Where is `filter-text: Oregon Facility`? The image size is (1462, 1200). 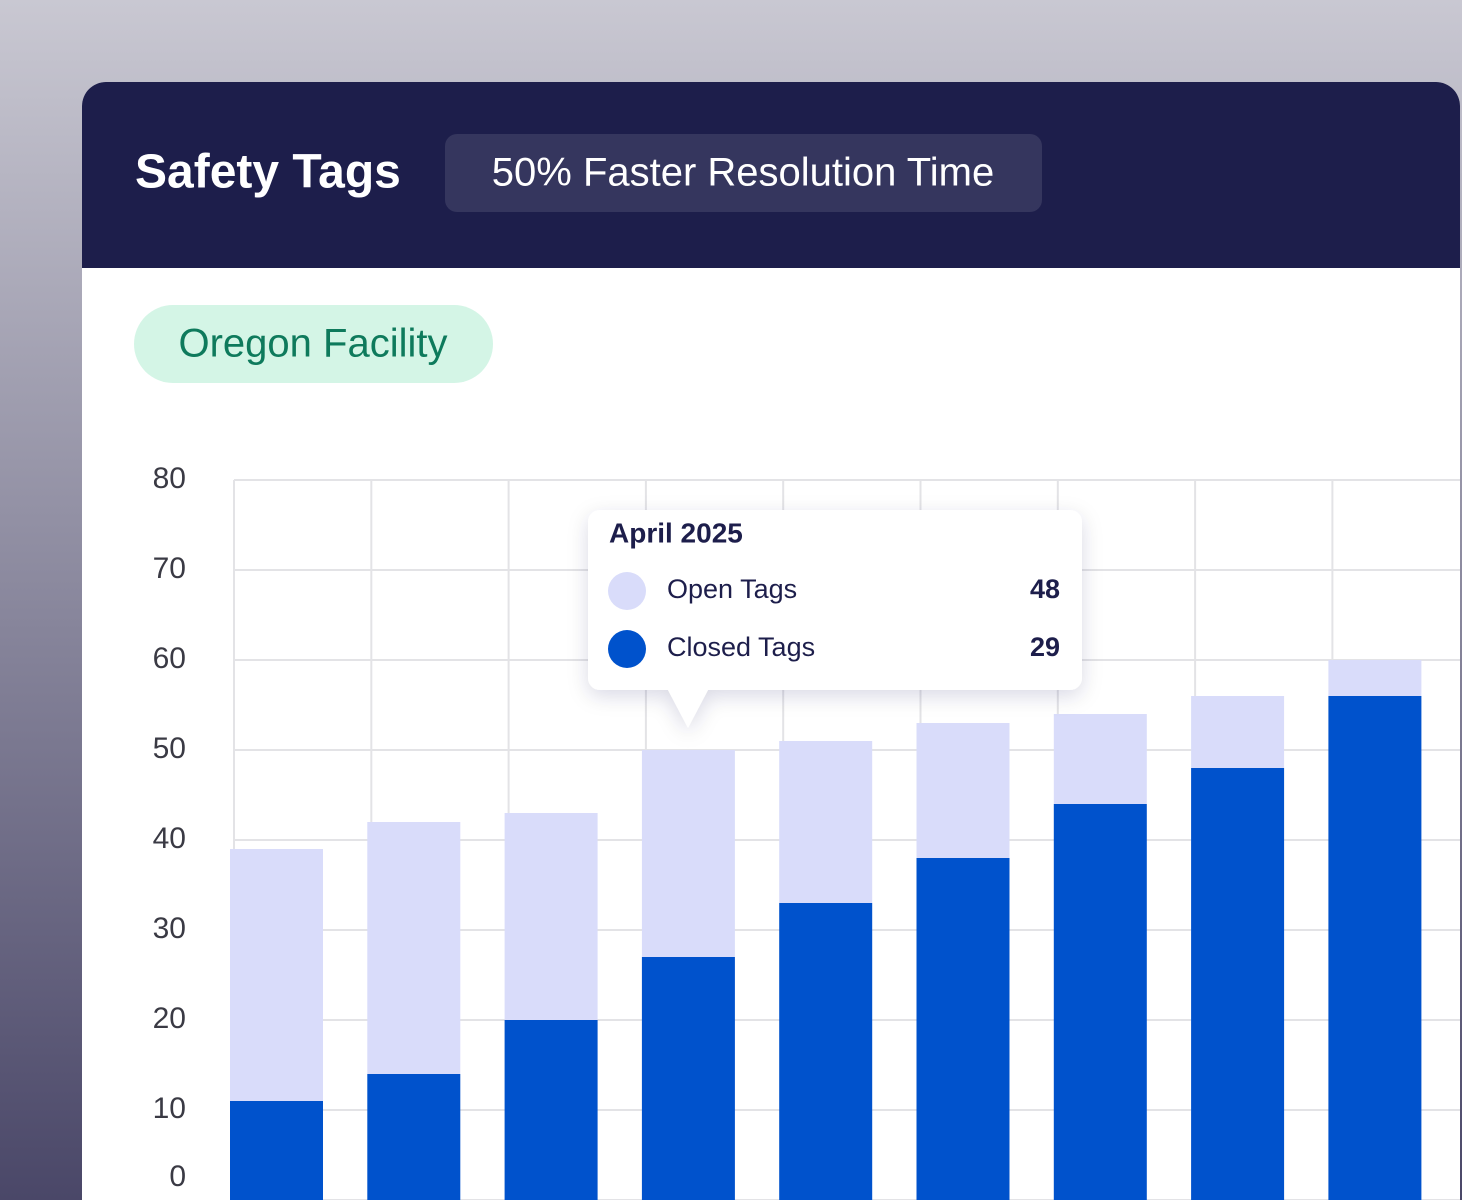
filter-text: Oregon Facility is located at coordinates (313, 344).